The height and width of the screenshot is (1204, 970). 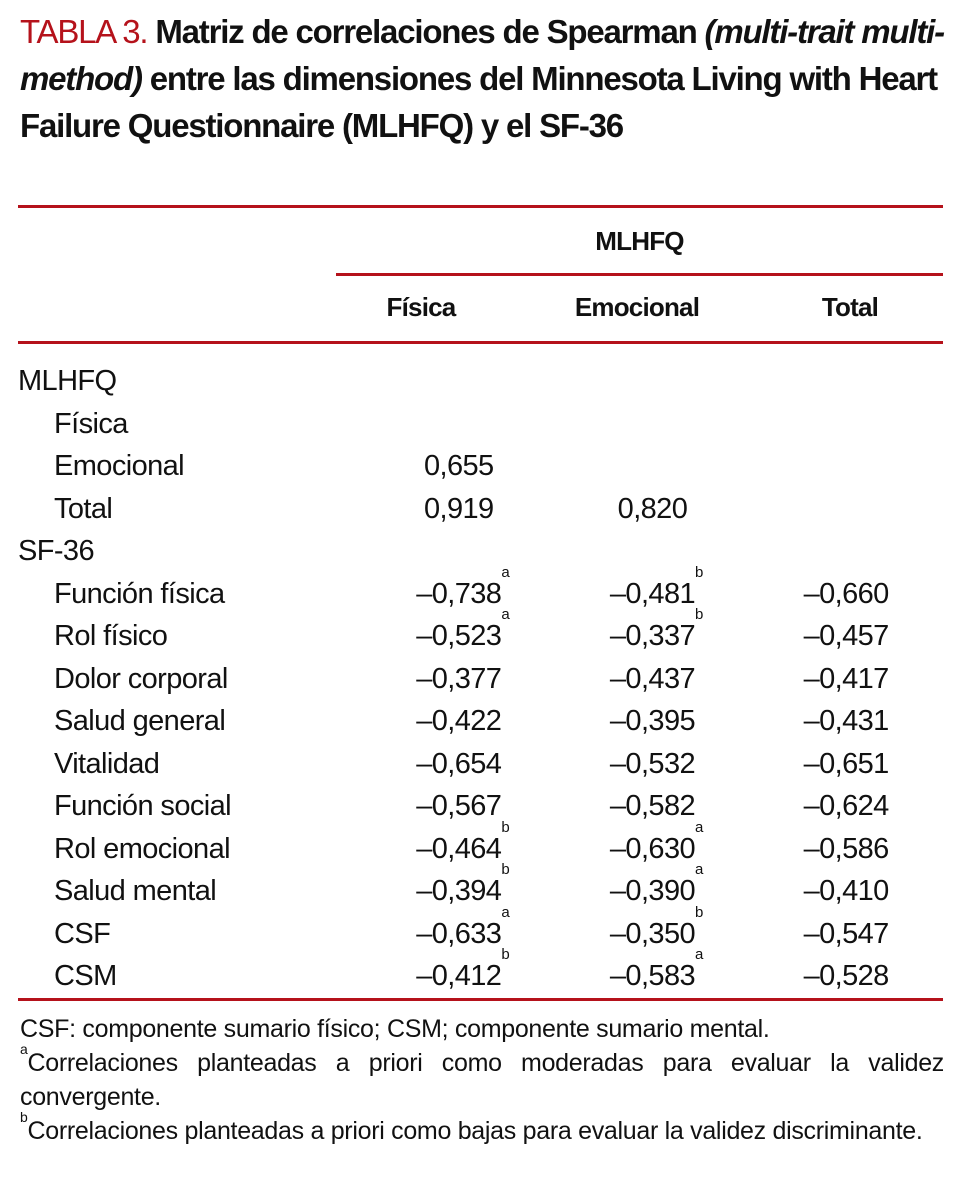 I want to click on title-italic: (multi-trait multi-method), so click(x=482, y=55).